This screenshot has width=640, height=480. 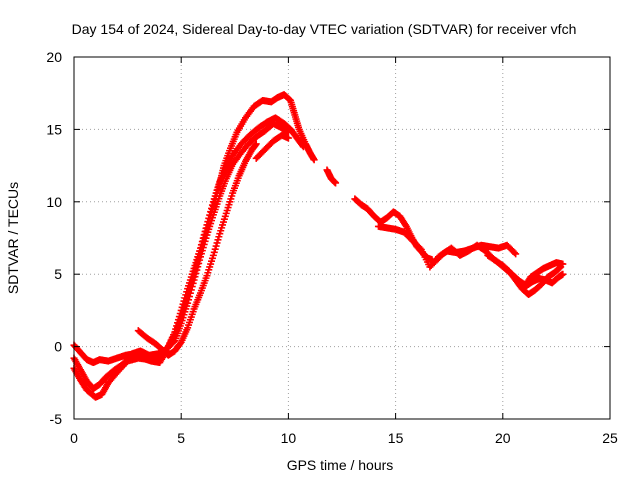 I want to click on x-tick-label: 25, so click(x=610, y=438).